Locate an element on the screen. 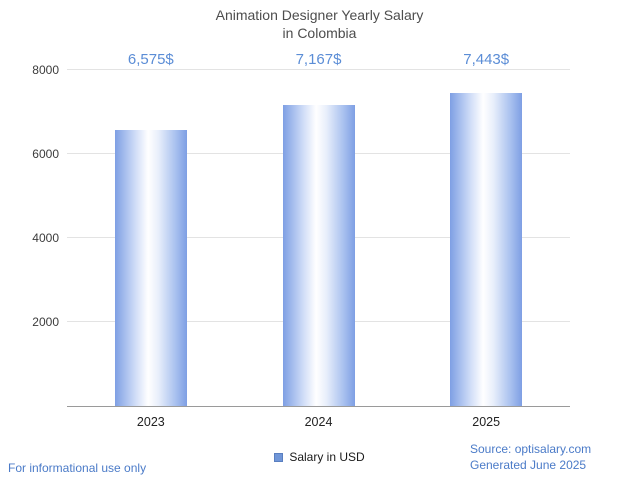 This screenshot has width=639, height=479. x-axis-labels: 2023 2024 2025 is located at coordinates (318, 422).